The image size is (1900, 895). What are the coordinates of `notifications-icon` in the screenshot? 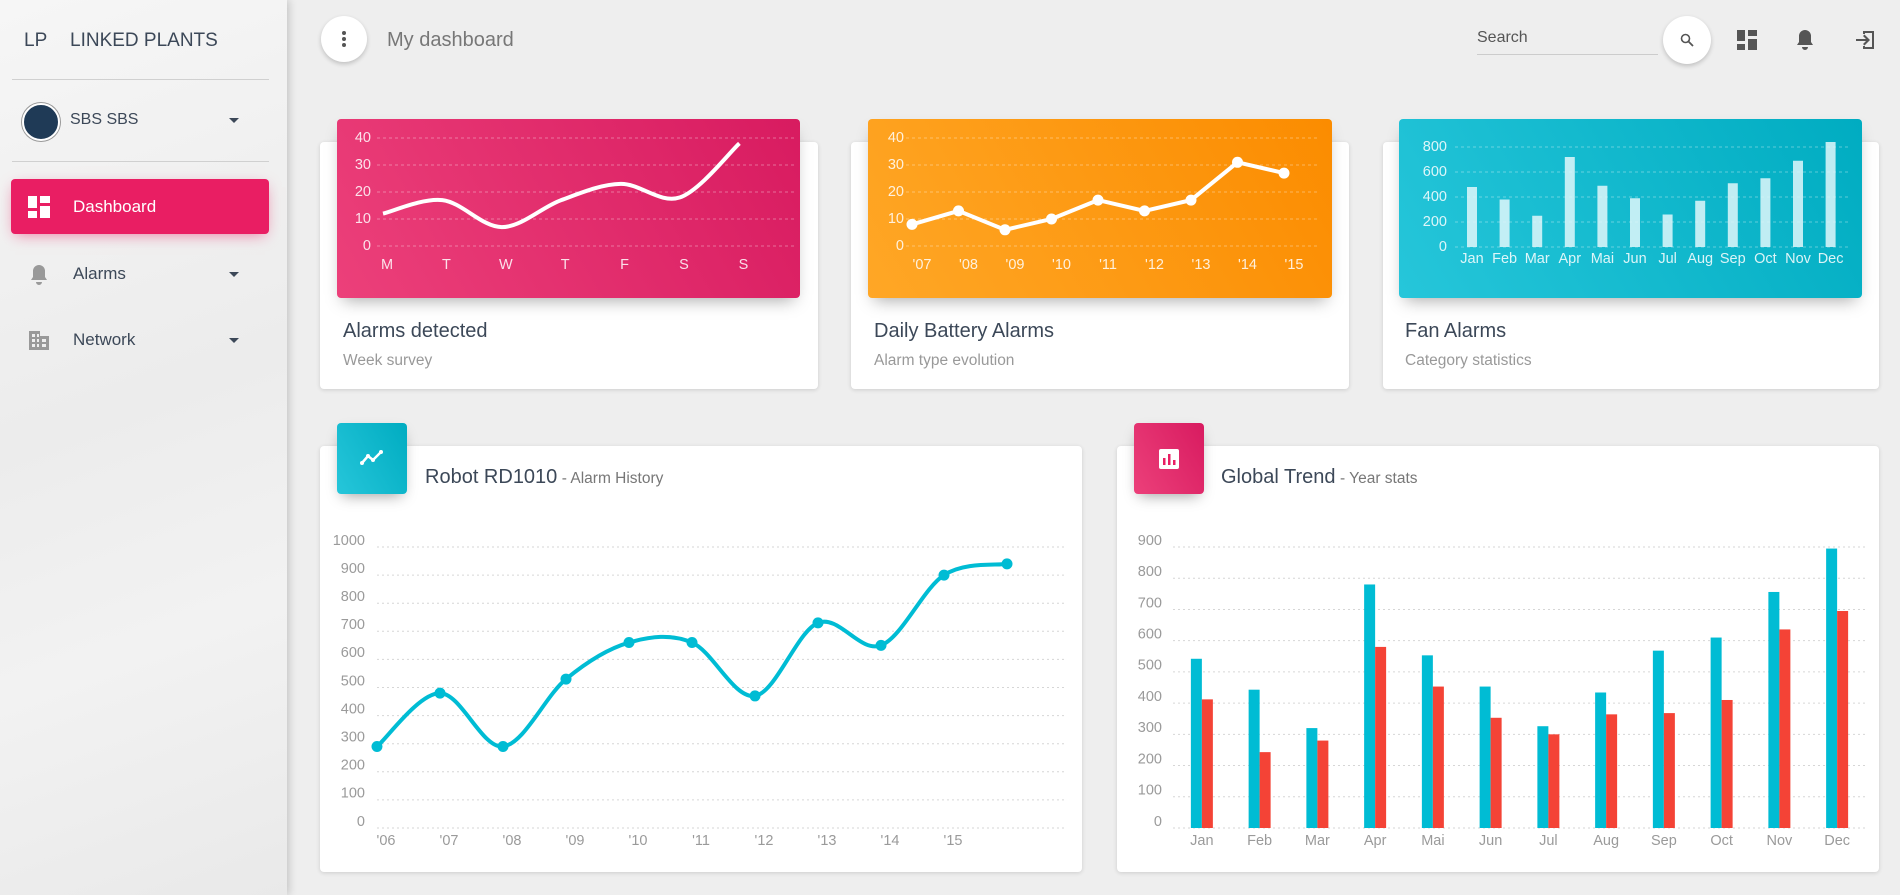 It's located at (1805, 40).